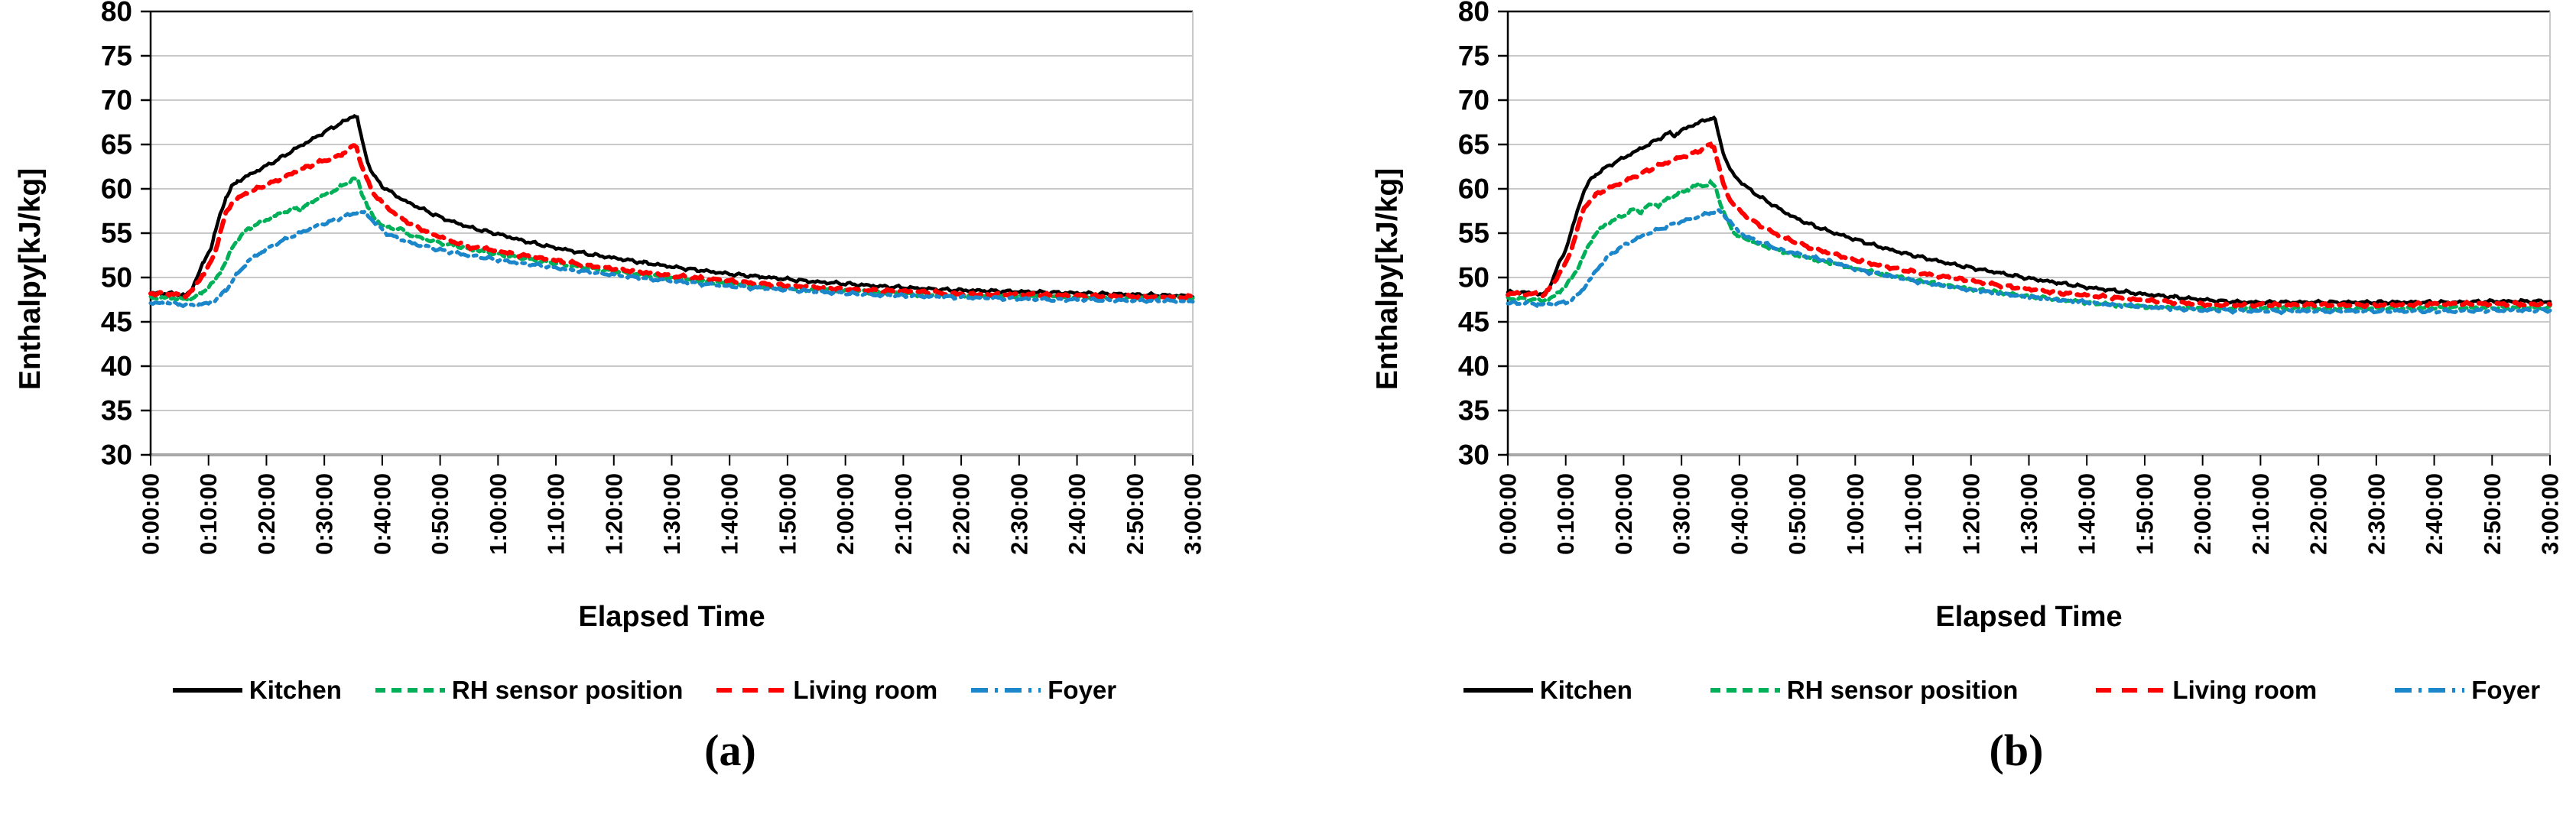  What do you see at coordinates (730, 750) in the screenshot?
I see `panel-caption-a: (a)` at bounding box center [730, 750].